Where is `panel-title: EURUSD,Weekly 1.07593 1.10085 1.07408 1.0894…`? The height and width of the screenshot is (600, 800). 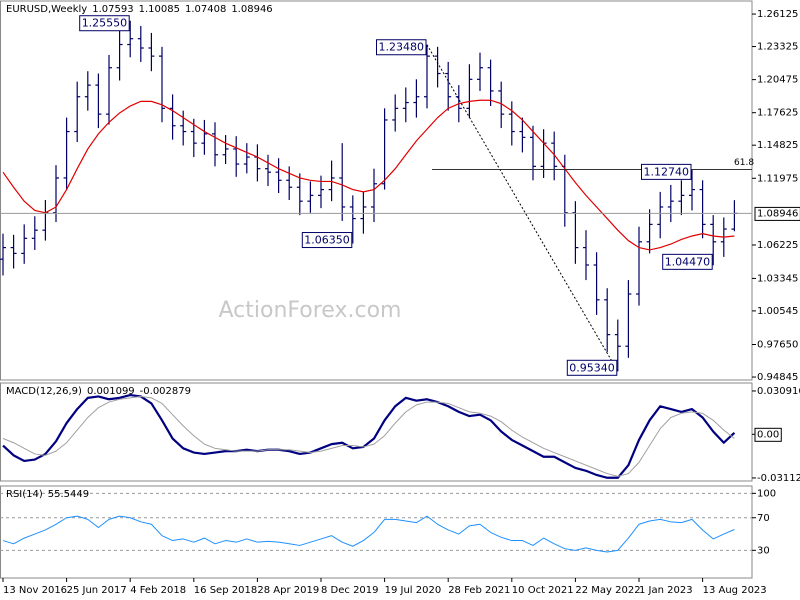
panel-title: EURUSD,Weekly 1.07593 1.10085 1.07408 1.0894… is located at coordinates (139, 9).